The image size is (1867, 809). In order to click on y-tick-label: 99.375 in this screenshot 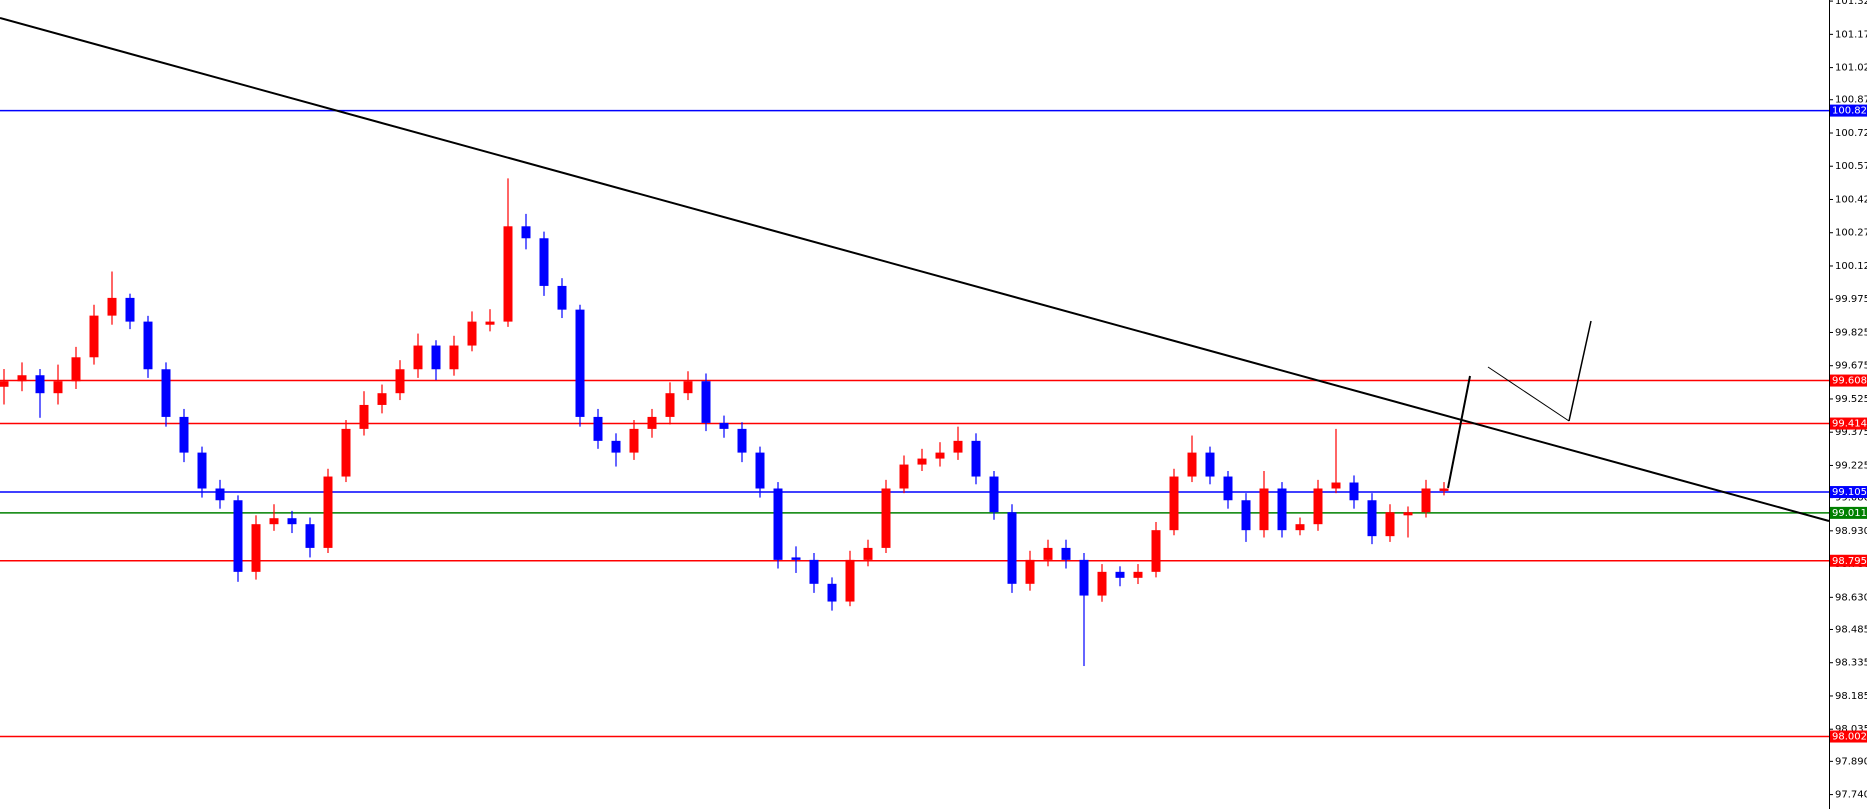, I will do `click(1851, 432)`.